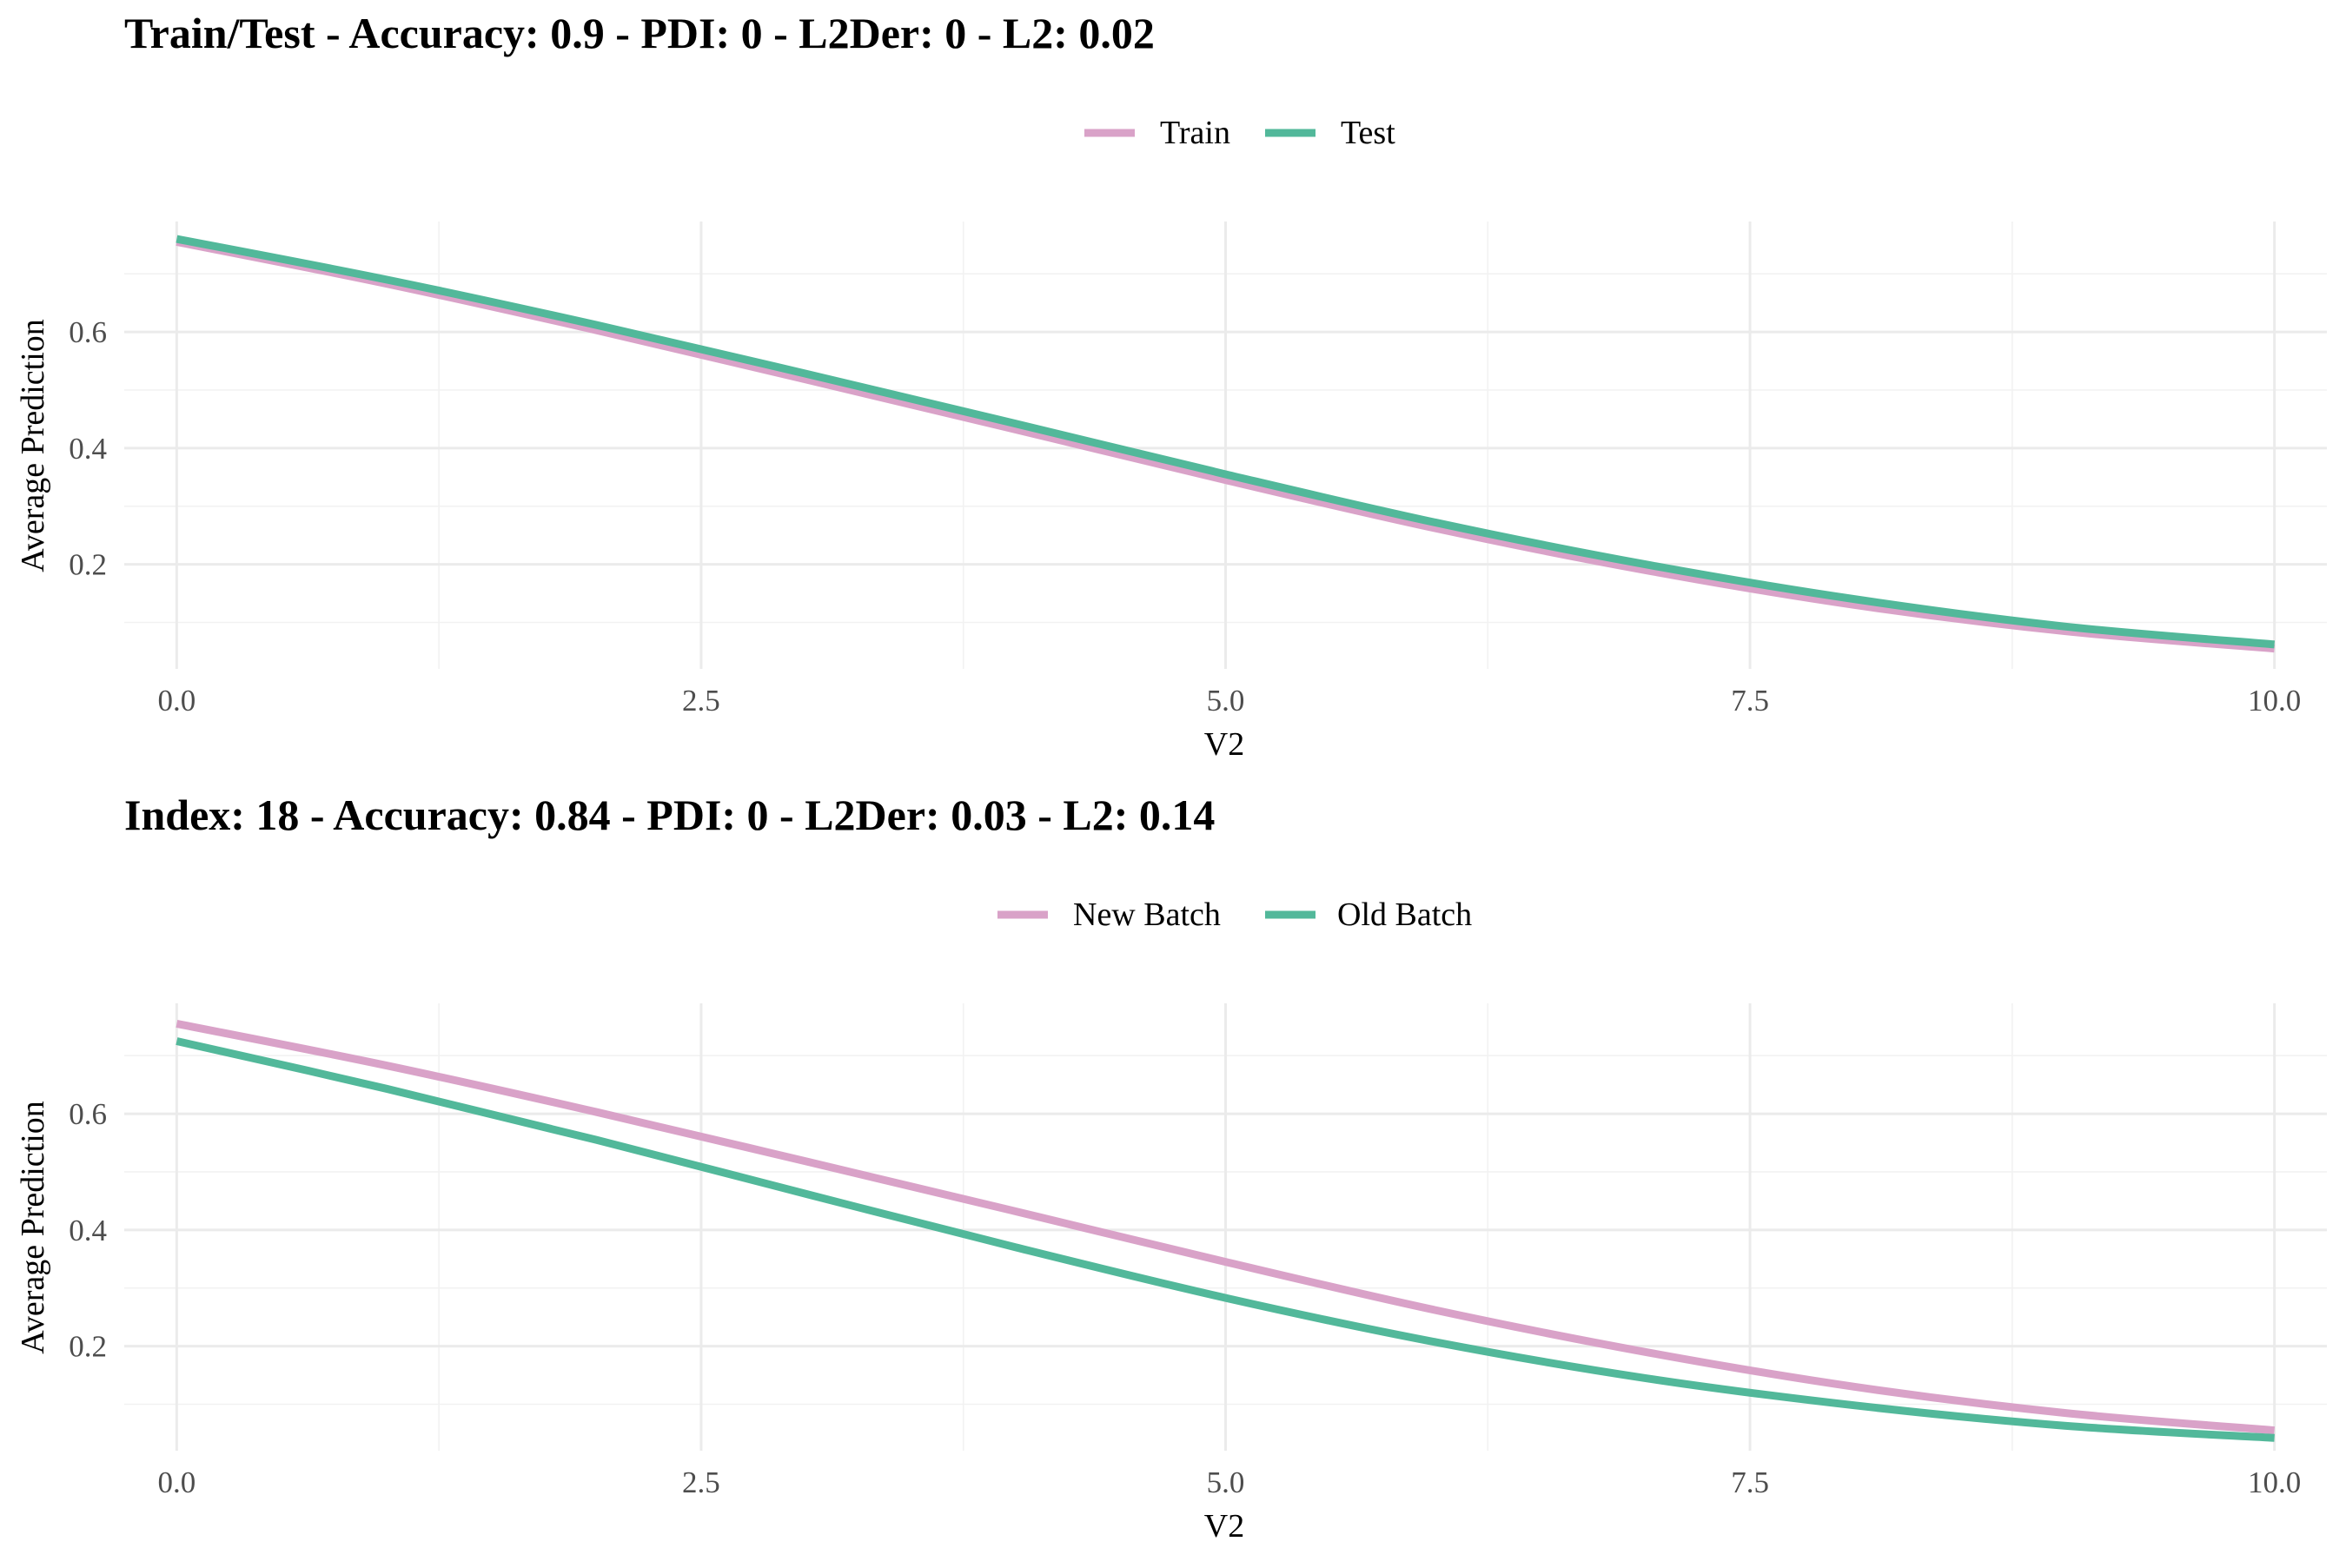  I want to click on legend-label-test: Test, so click(1368, 133).